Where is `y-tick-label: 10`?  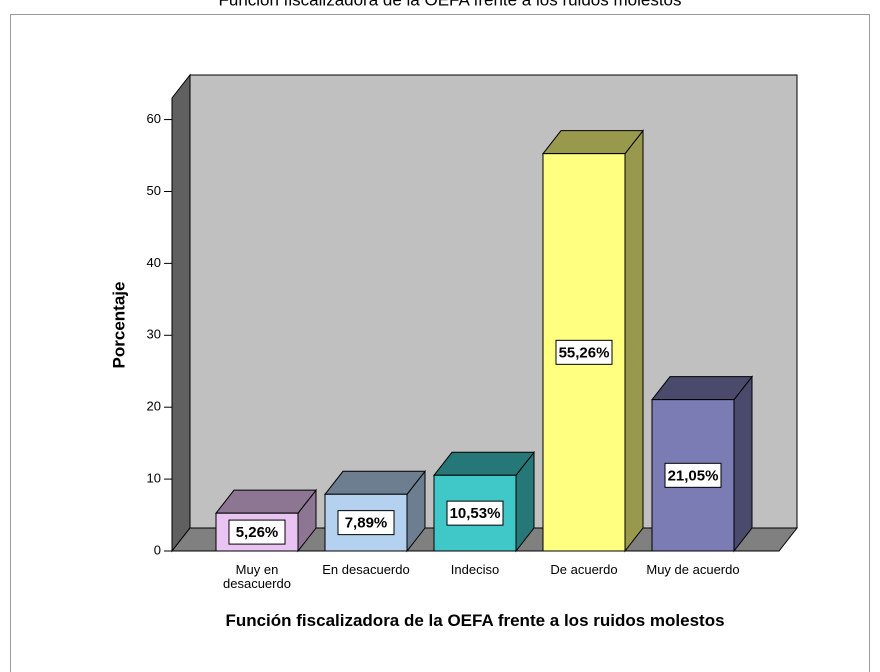
y-tick-label: 10 is located at coordinates (154, 478).